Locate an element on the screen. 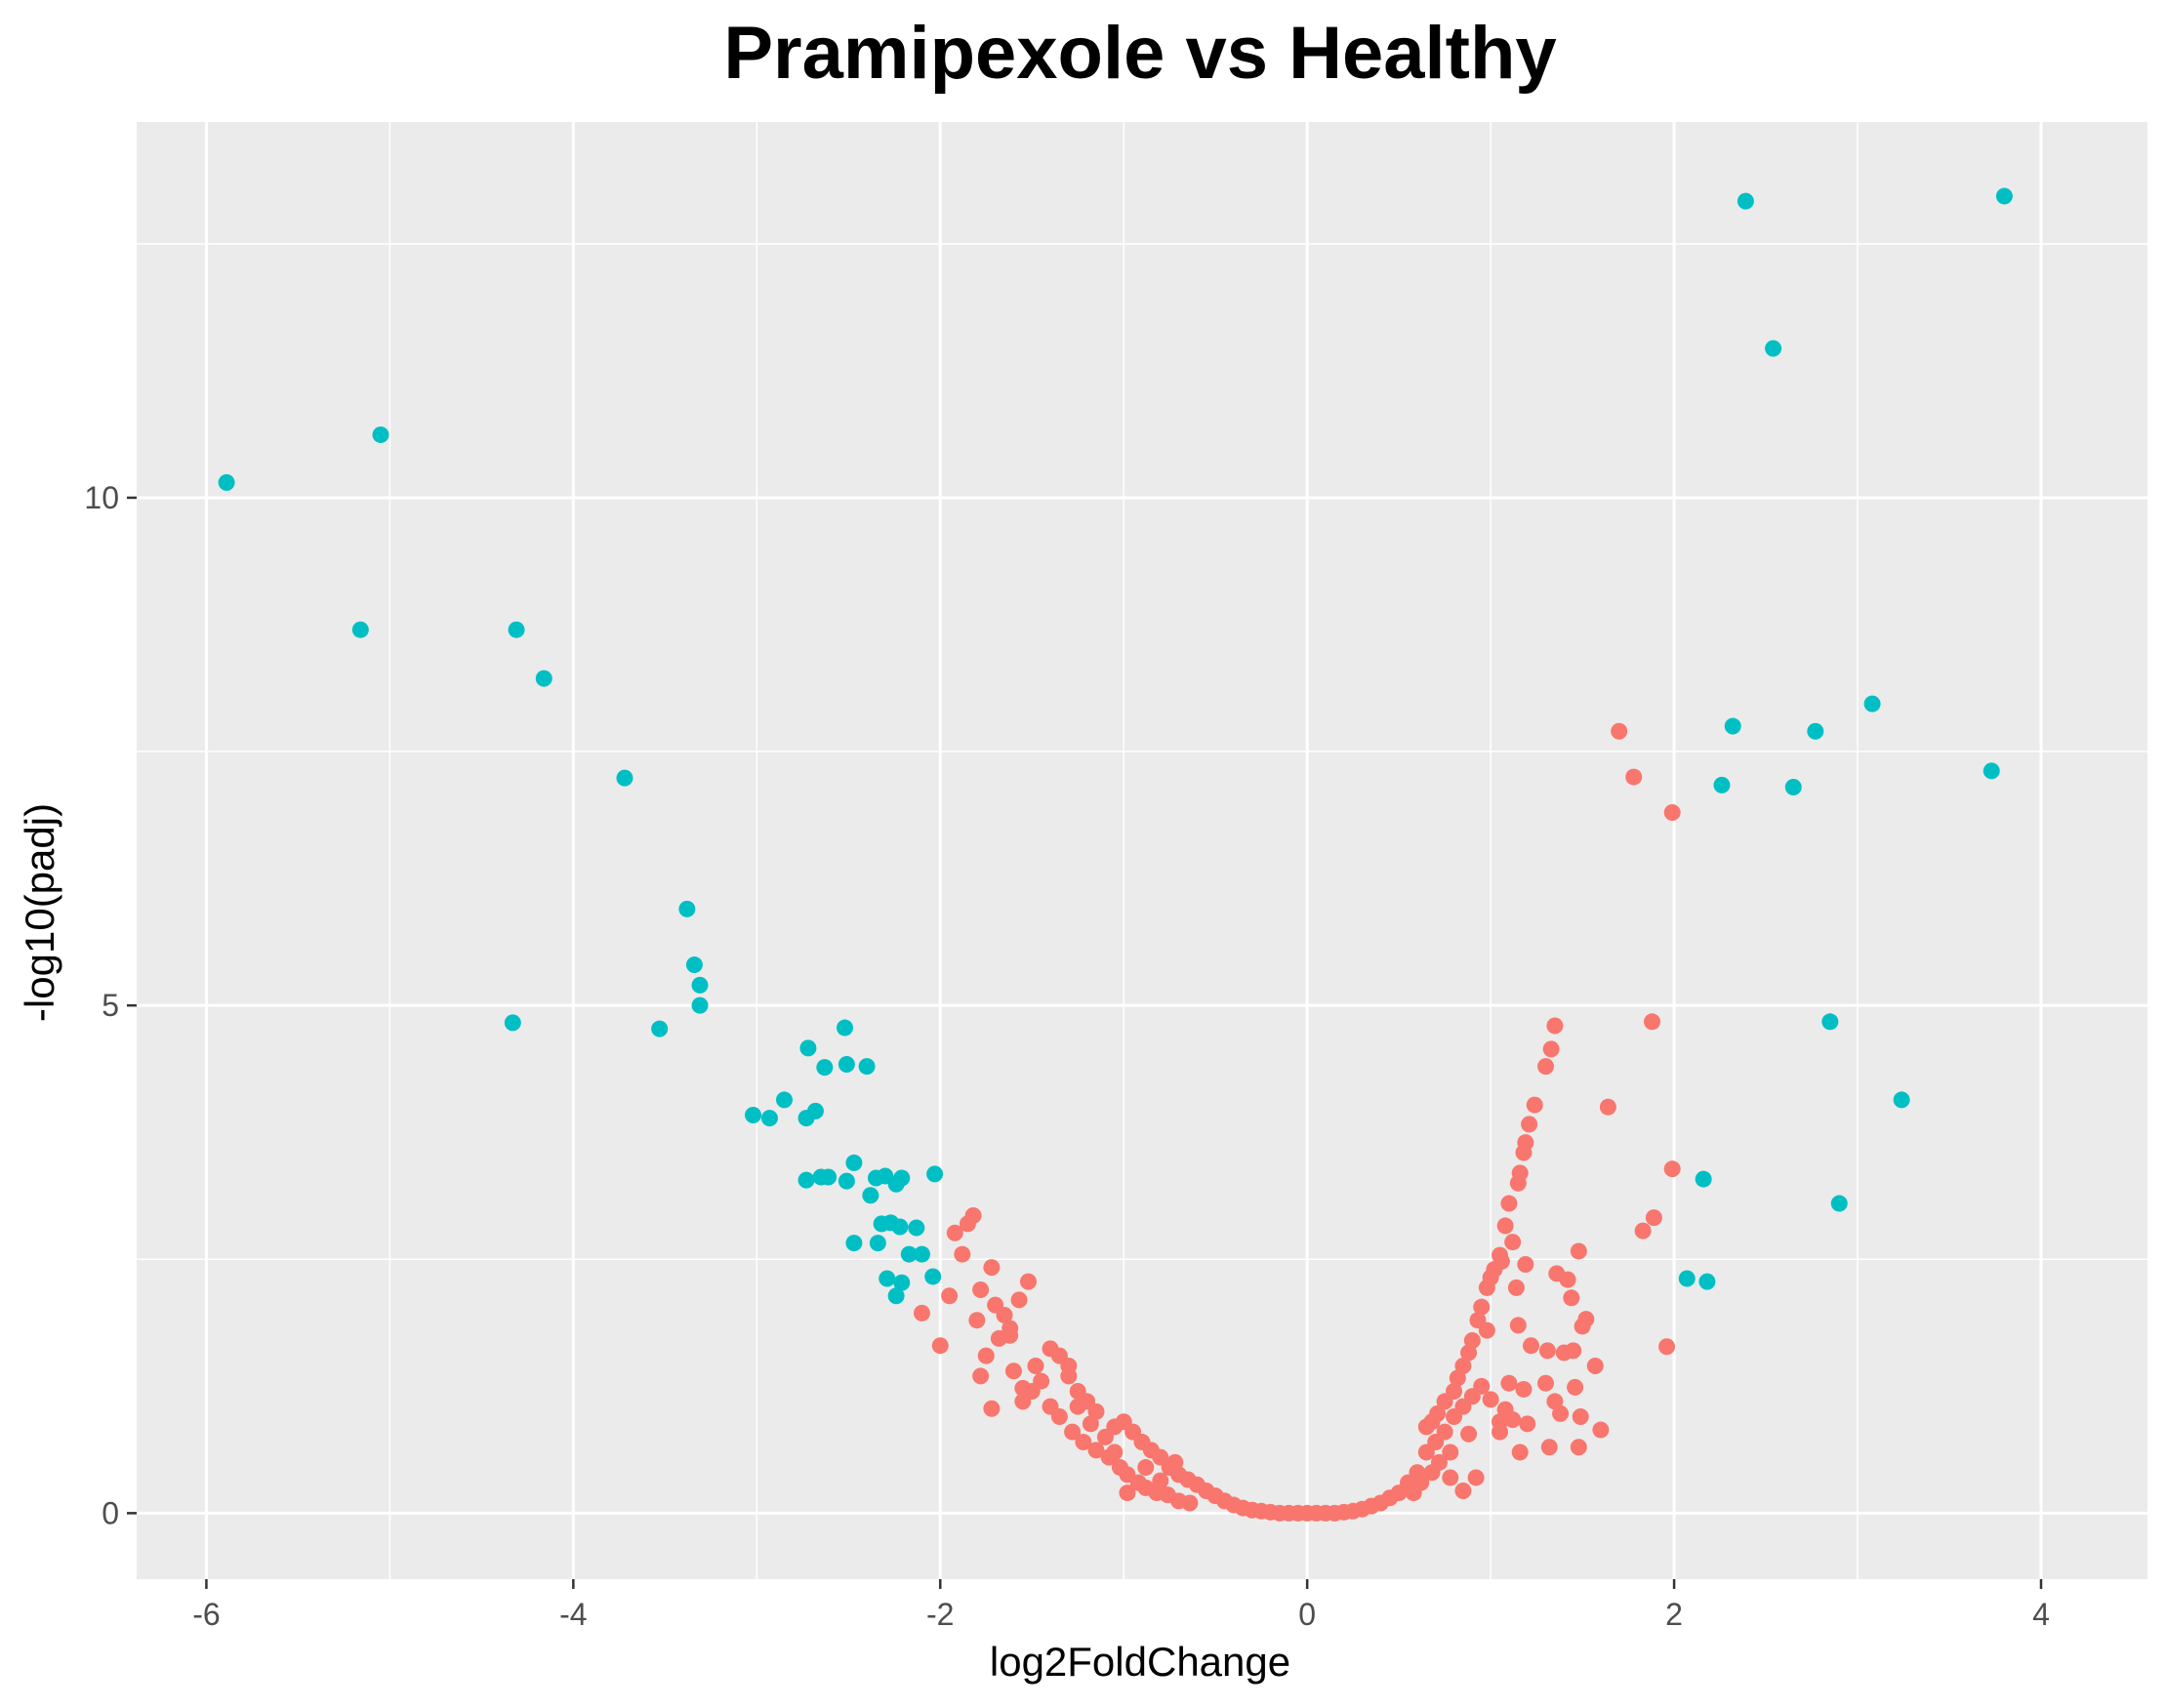  x-tick-label: -4 is located at coordinates (573, 1614).